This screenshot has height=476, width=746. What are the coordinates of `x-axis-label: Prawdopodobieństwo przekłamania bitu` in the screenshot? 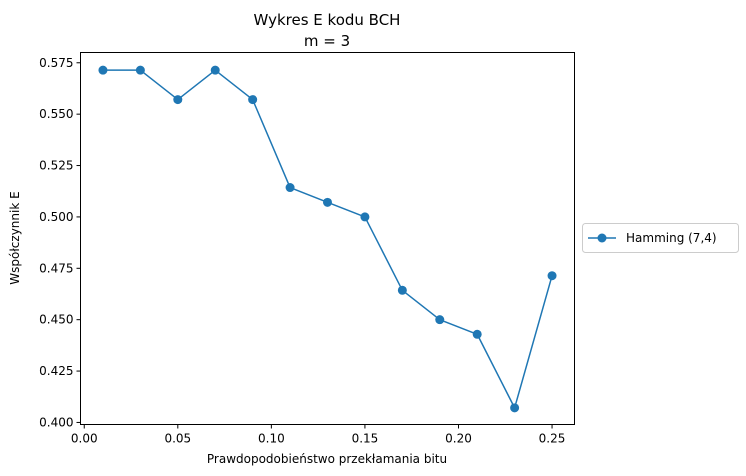 It's located at (327, 459).